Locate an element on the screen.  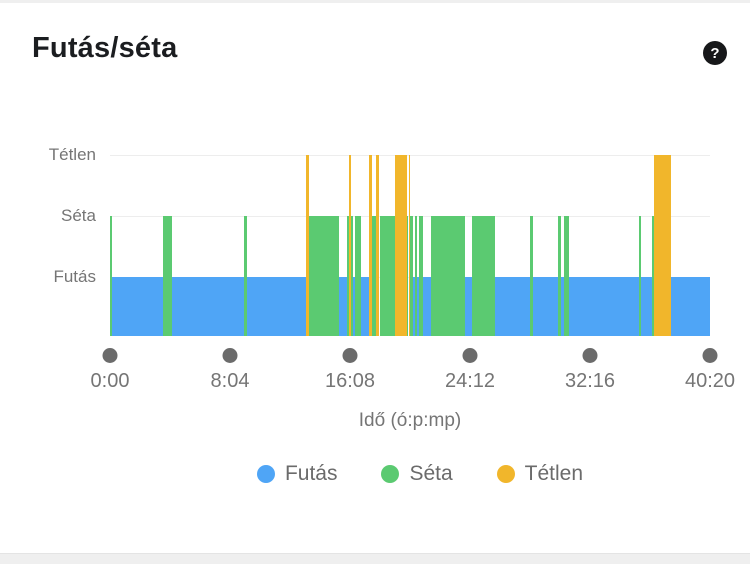
legend-item-run: Futás is located at coordinates (297, 474).